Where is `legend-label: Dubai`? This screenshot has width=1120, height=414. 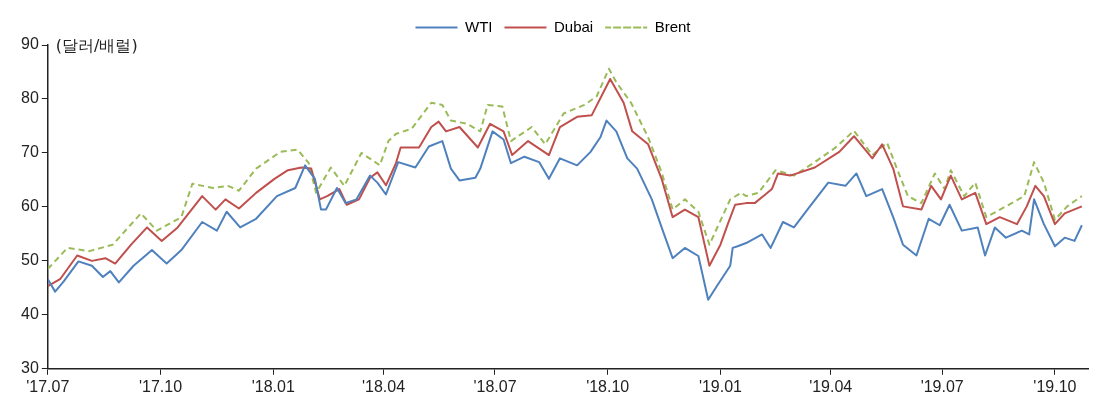
legend-label: Dubai is located at coordinates (573, 26).